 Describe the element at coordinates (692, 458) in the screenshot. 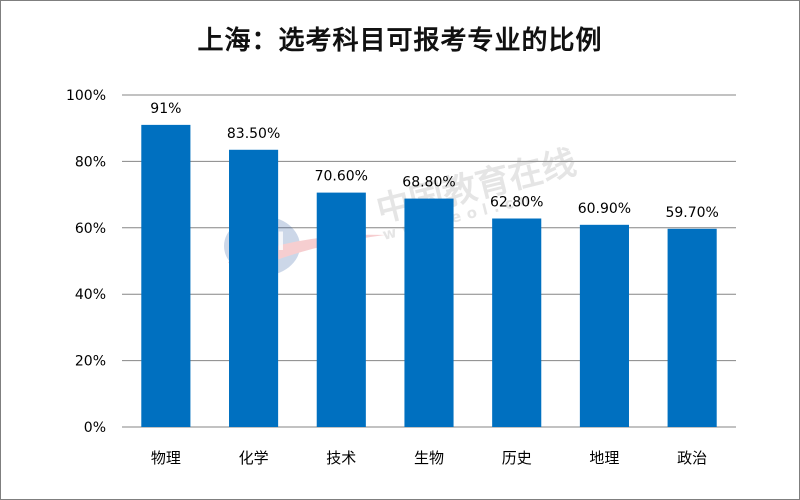

I see `x-tick-label: 政治` at that location.